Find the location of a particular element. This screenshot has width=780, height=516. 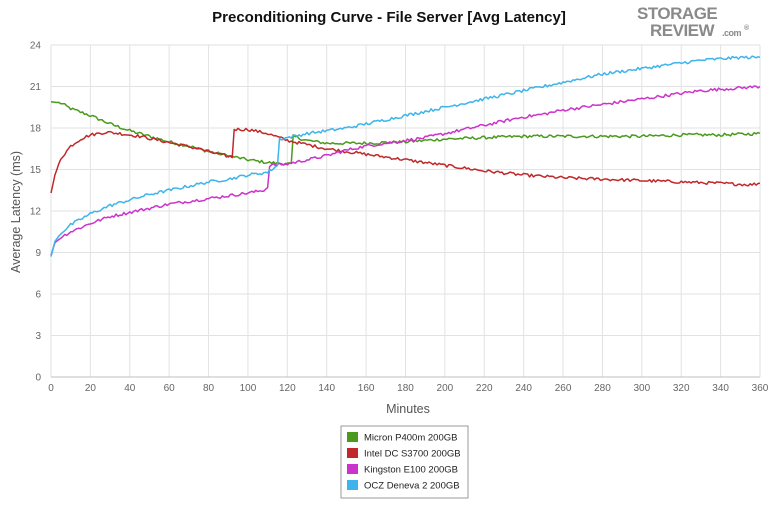

x-tick-label: 160 is located at coordinates (366, 388).